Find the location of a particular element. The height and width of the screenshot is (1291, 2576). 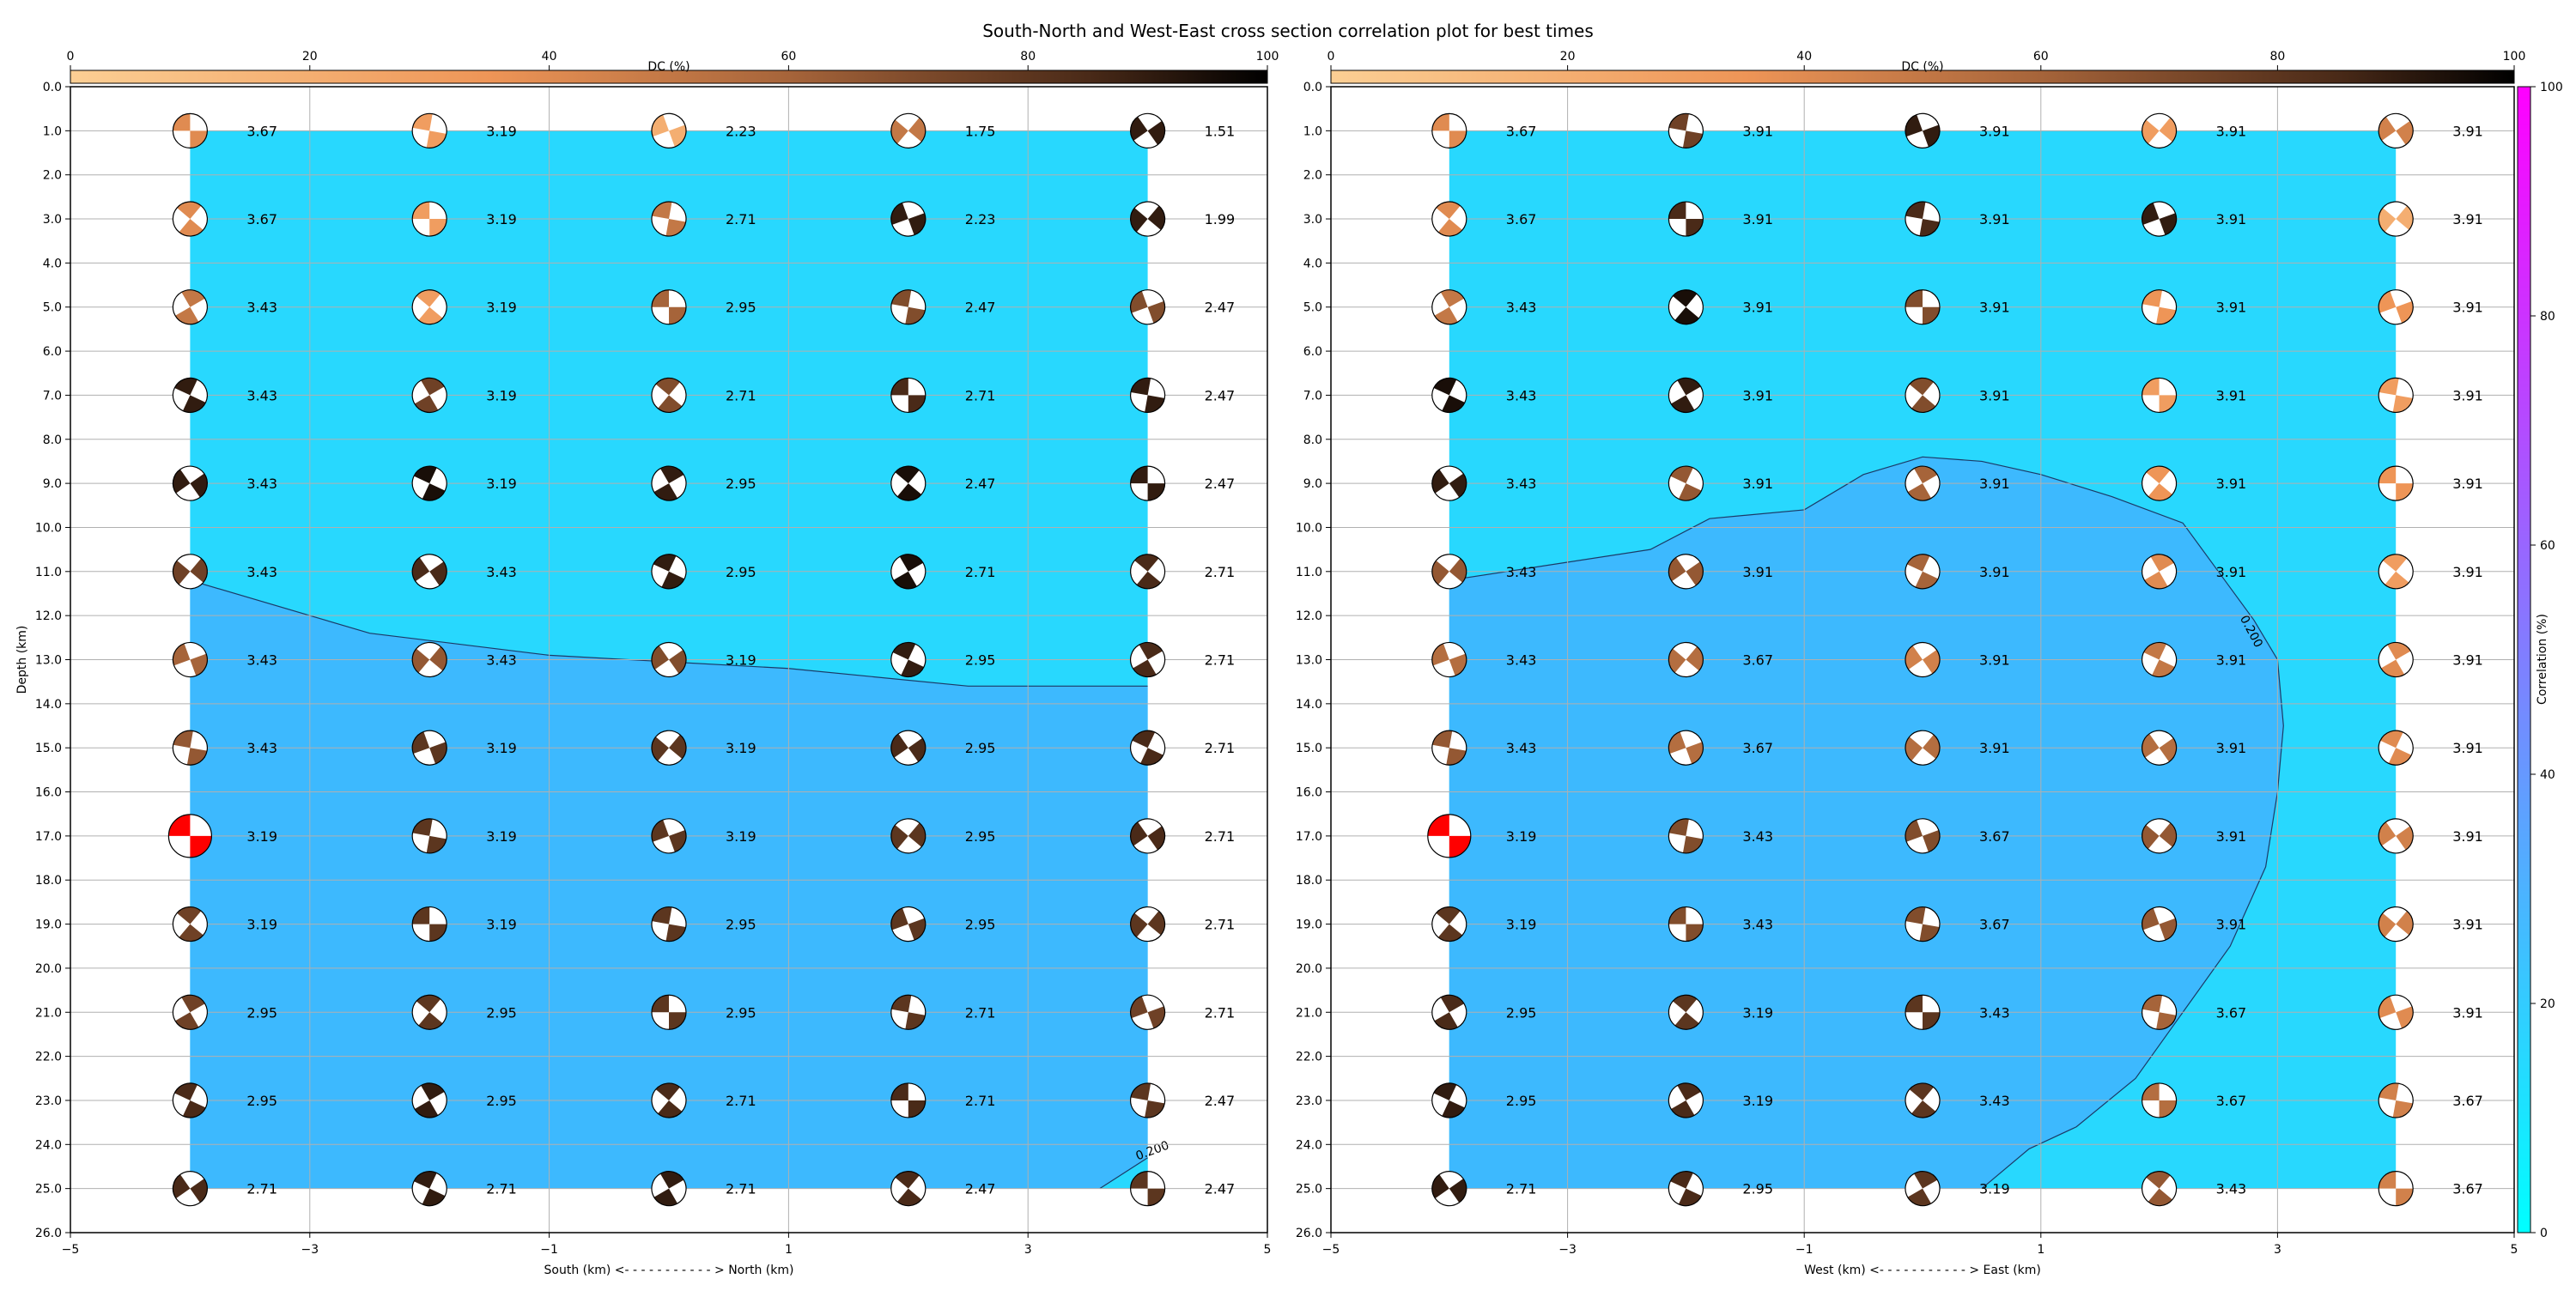

y-tick-label: 6.0 is located at coordinates (1312, 352).